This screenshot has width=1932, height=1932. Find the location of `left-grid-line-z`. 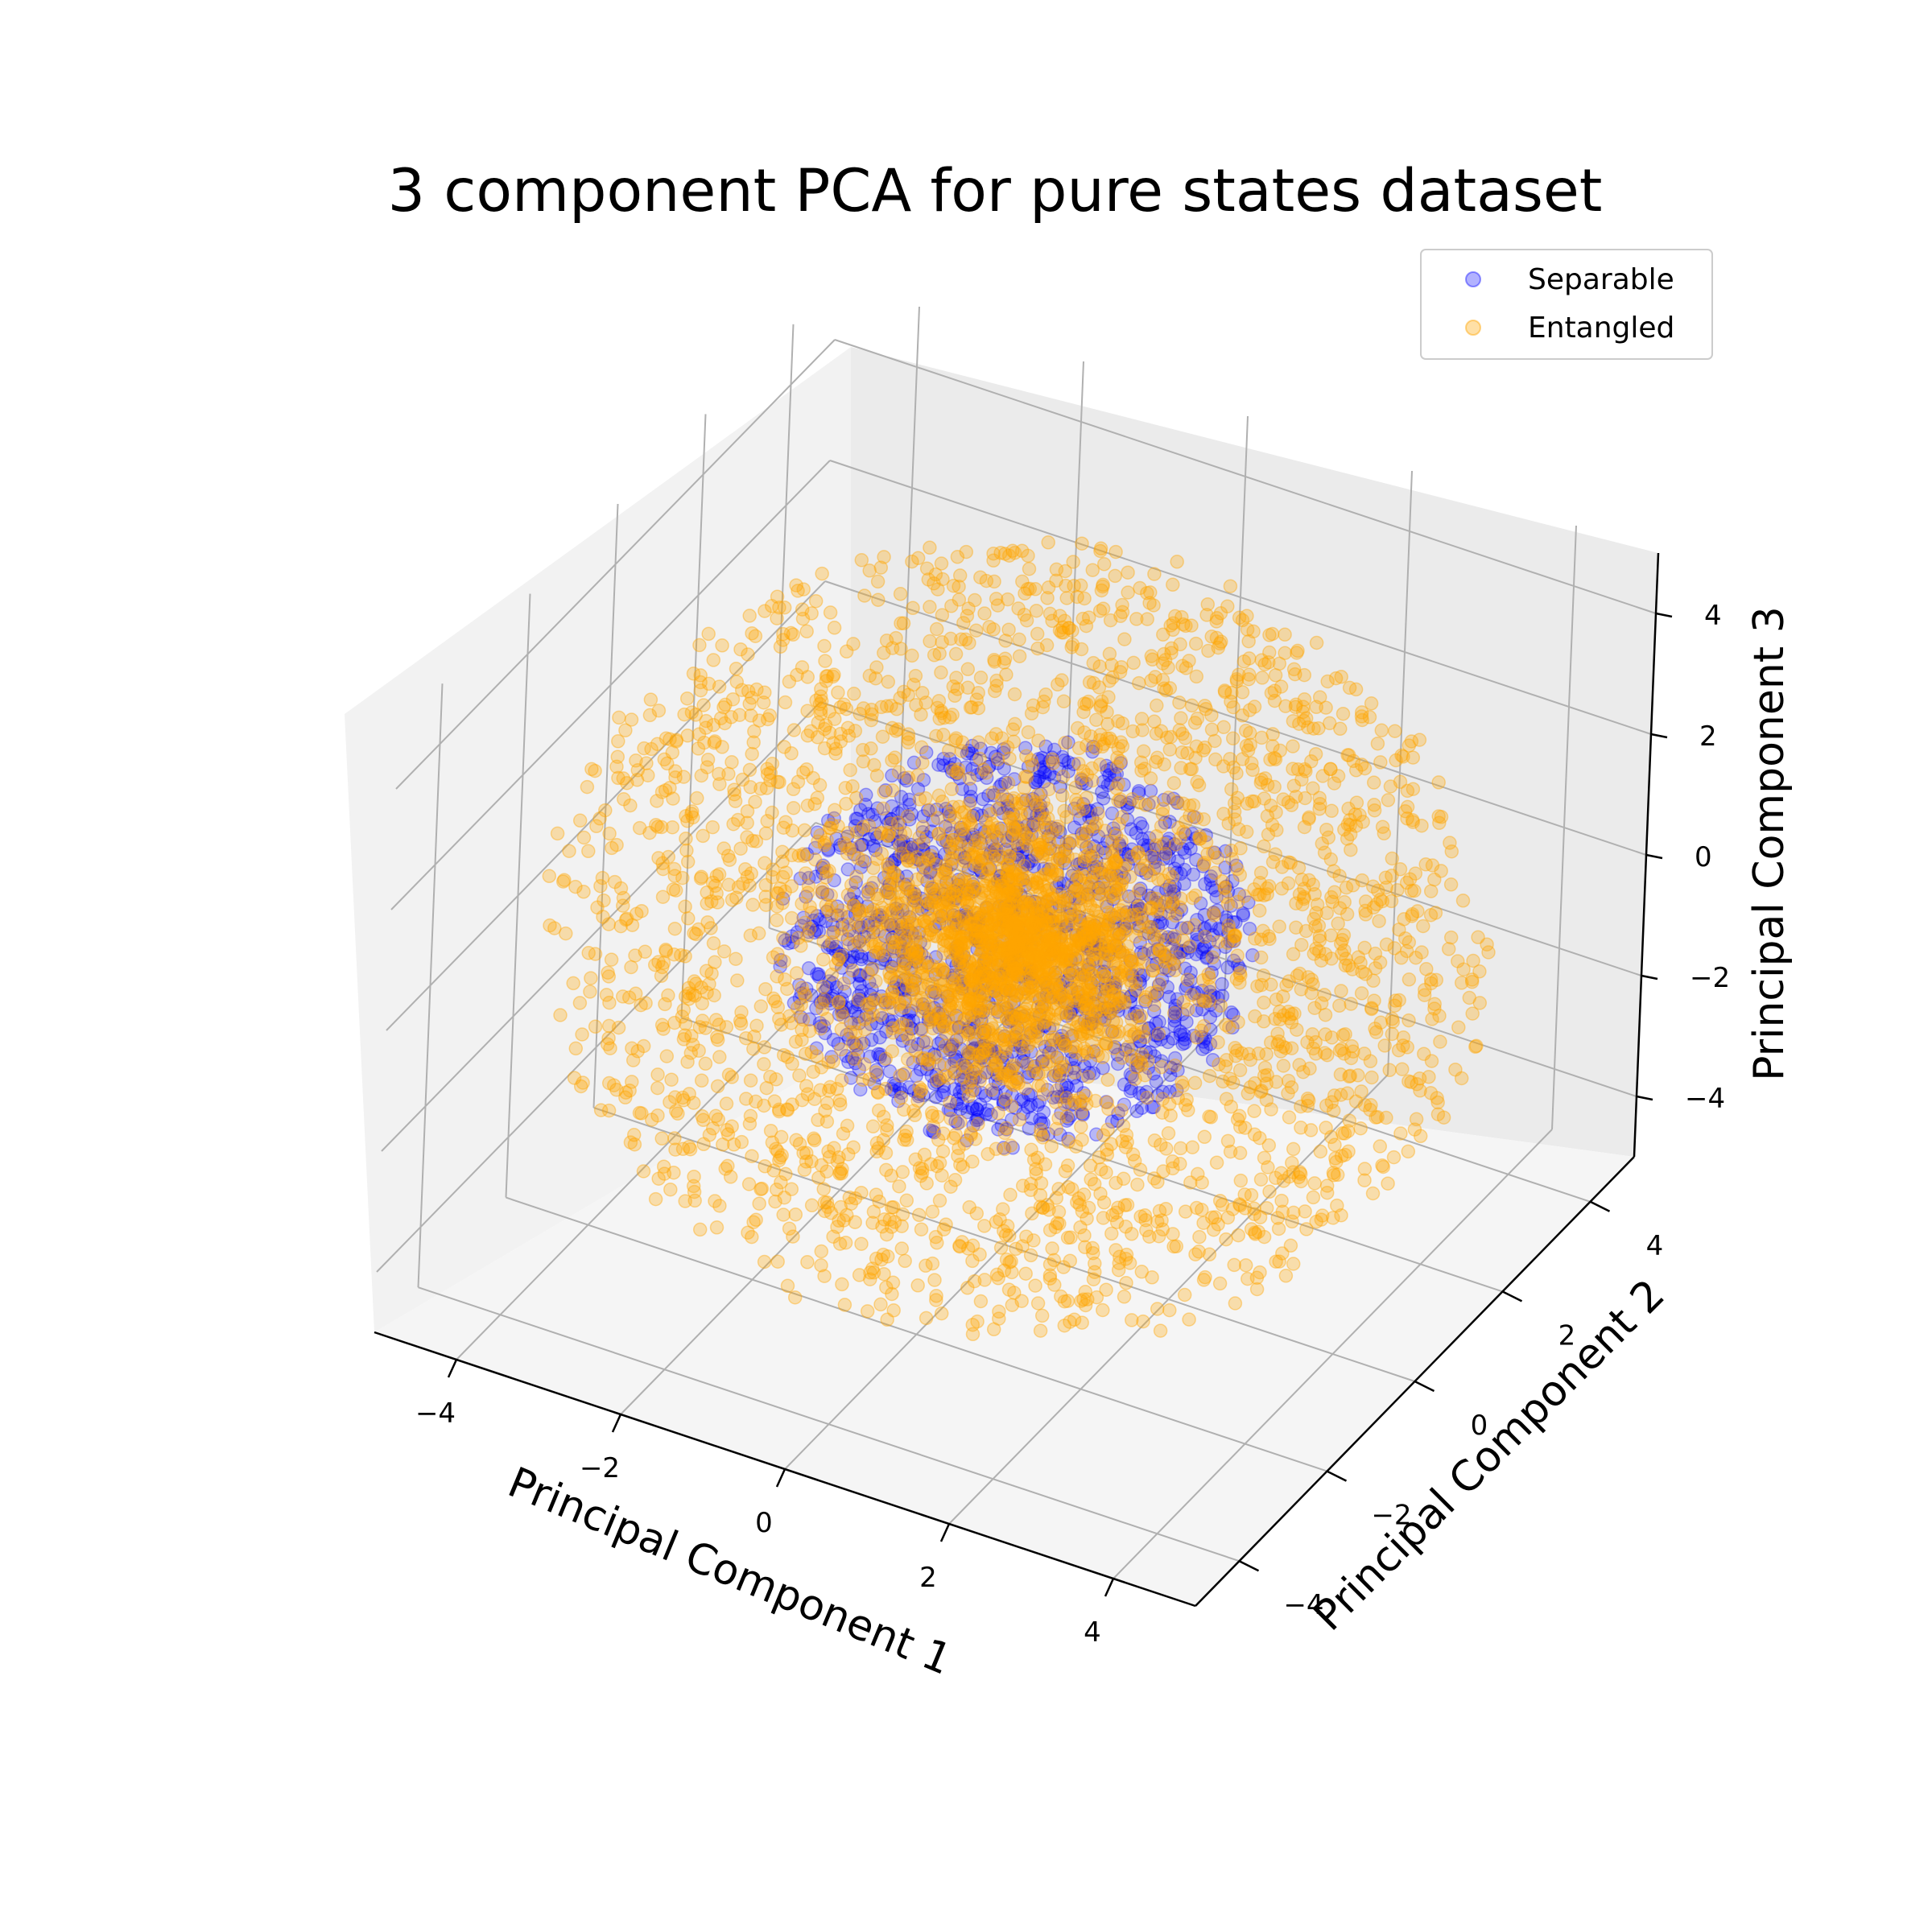

left-grid-line-z is located at coordinates (606, 805).